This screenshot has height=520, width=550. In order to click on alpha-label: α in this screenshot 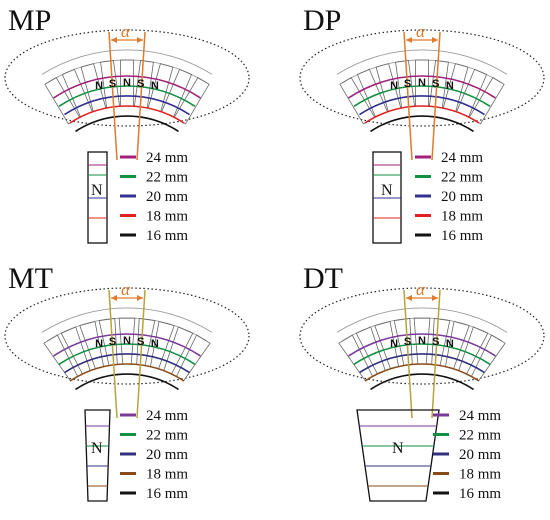, I will do `click(126, 289)`.